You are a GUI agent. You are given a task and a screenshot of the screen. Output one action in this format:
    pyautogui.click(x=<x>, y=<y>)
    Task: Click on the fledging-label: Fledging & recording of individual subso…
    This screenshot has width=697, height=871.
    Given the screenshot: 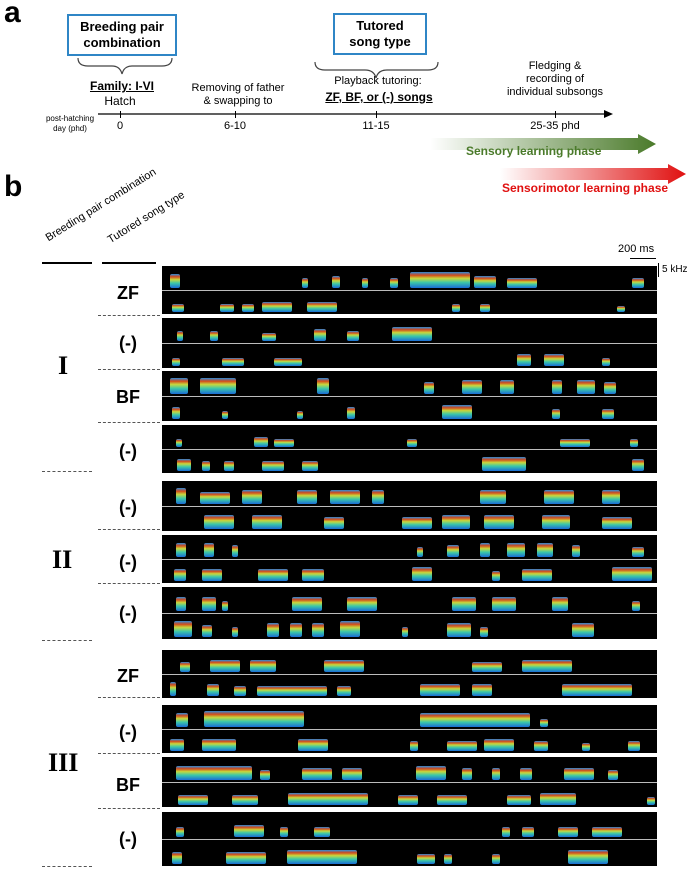 What is the action you would take?
    pyautogui.click(x=554, y=79)
    